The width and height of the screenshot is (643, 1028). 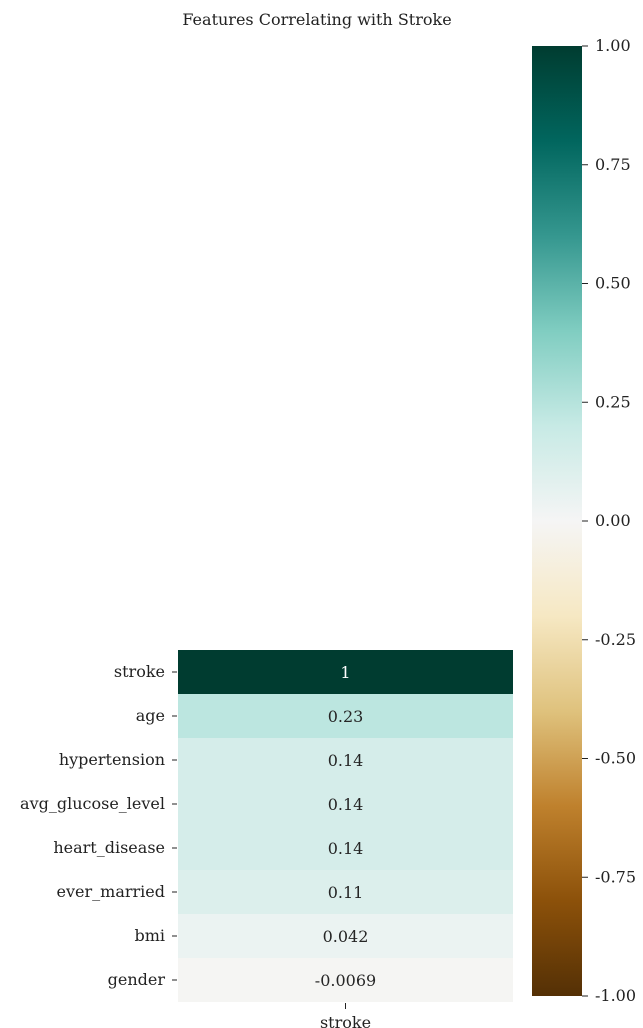 I want to click on heatmap-cell-stroke, so click(x=345, y=672).